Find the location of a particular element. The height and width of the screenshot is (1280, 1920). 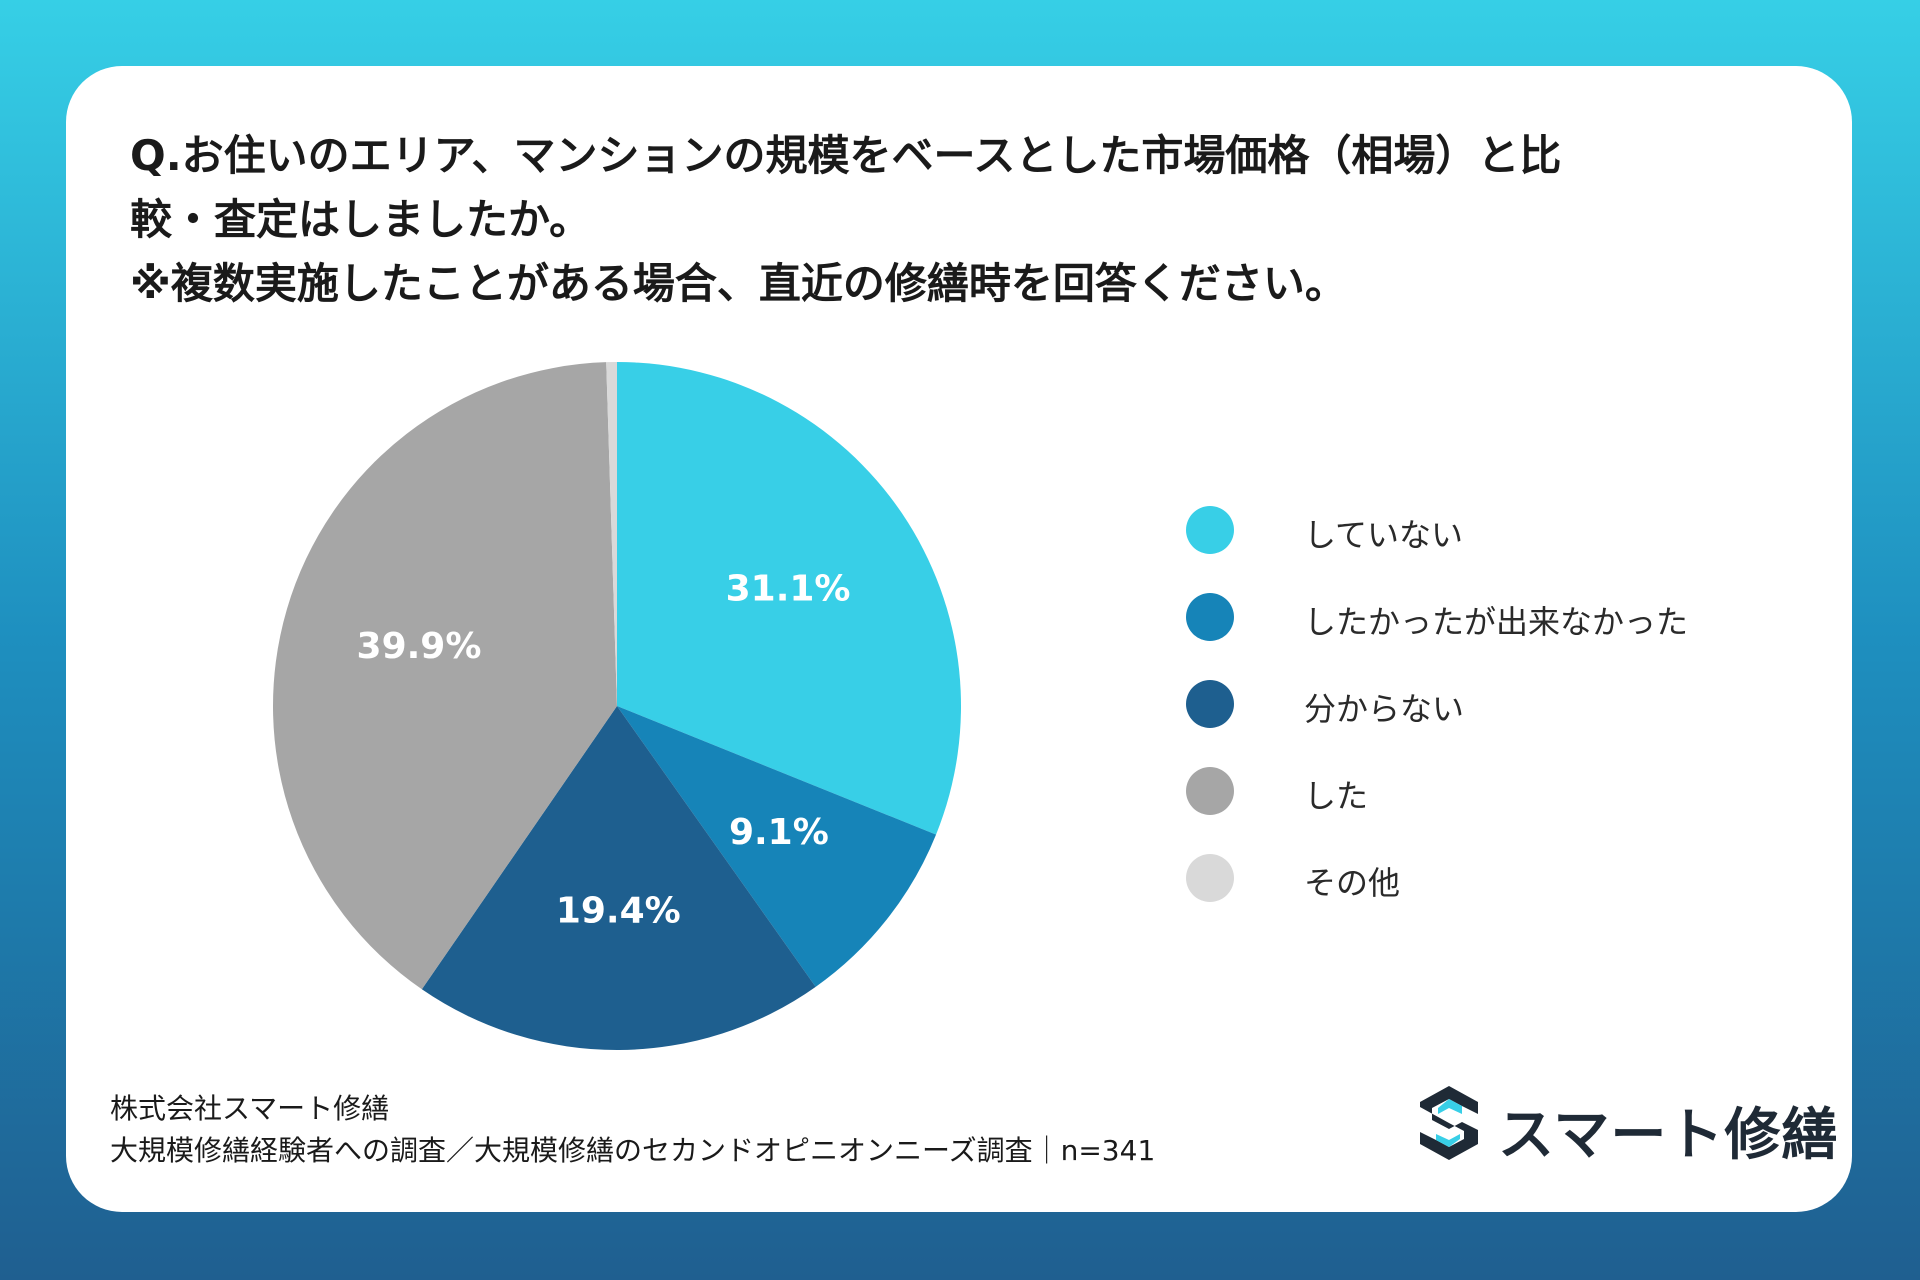

legend-label: した is located at coordinates (1336, 796).